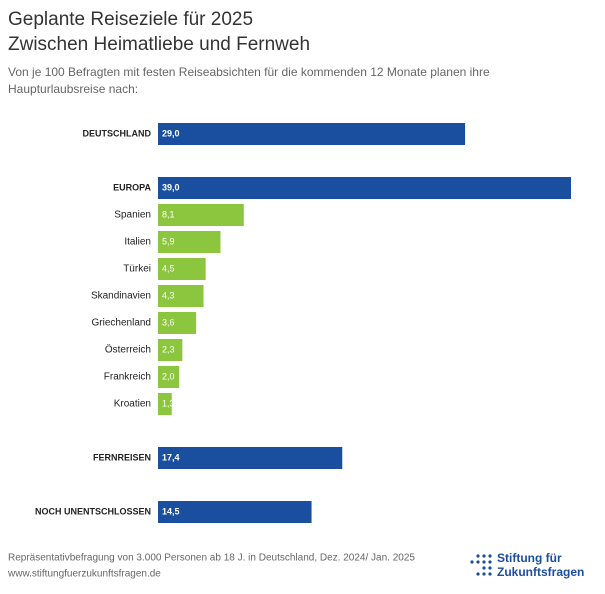  Describe the element at coordinates (171, 133) in the screenshot. I see `value-label: 29,0` at that location.